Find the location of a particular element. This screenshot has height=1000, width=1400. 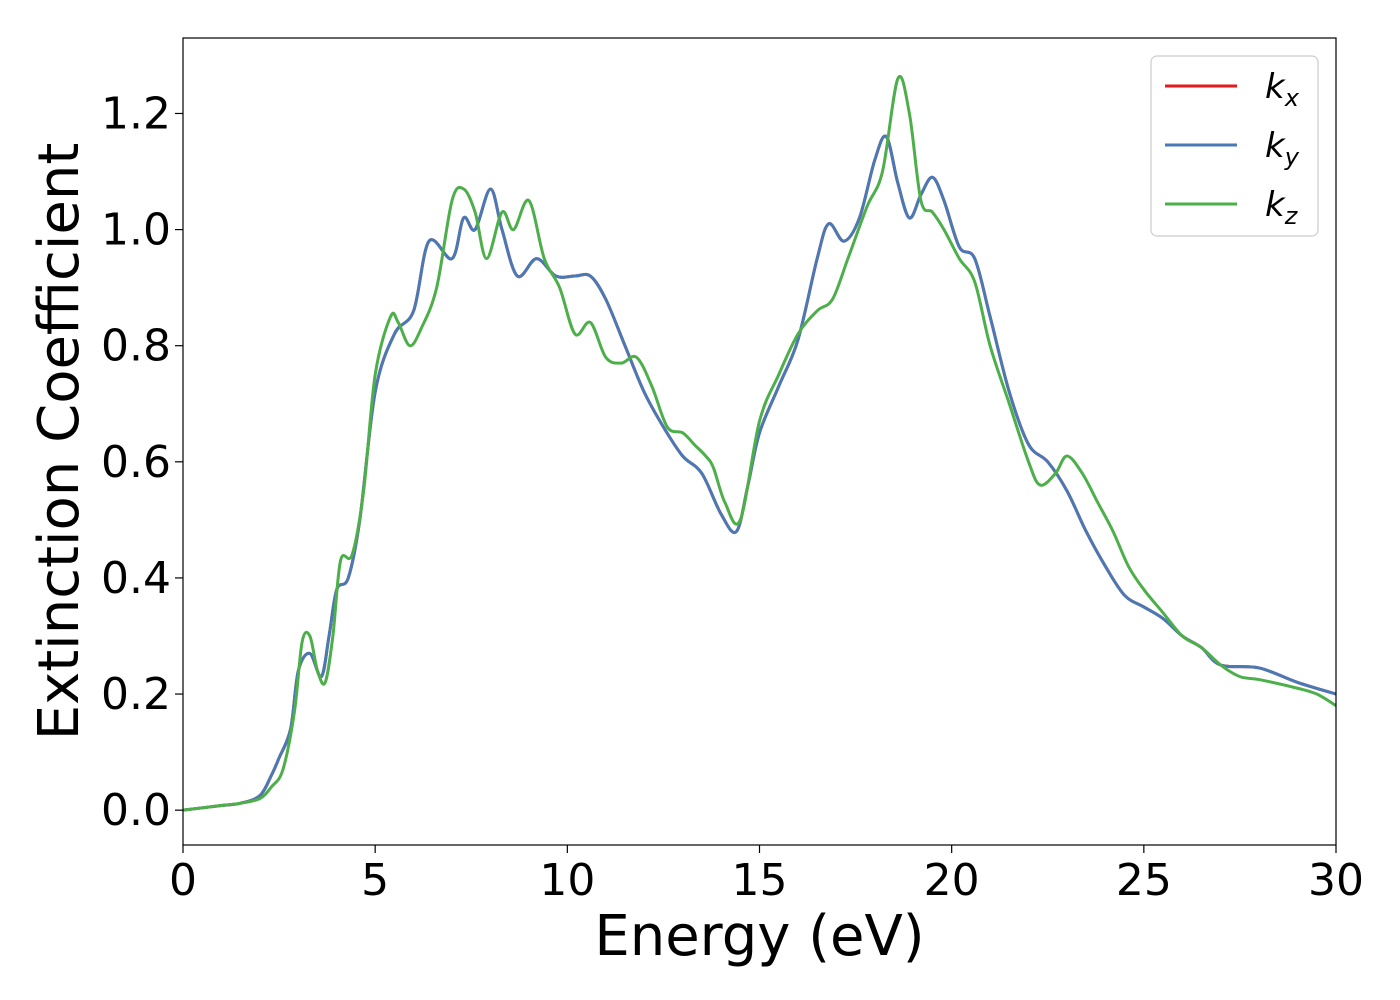

y-tick-label: 0.8 is located at coordinates (136, 346).